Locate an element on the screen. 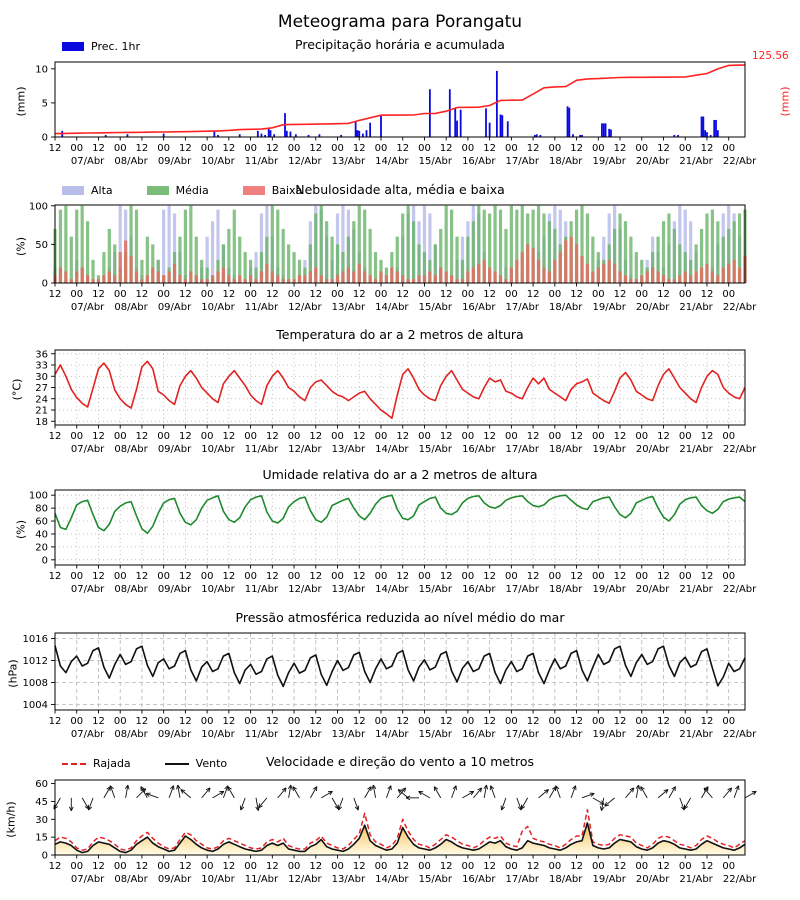 The width and height of the screenshot is (800, 900). y-tick-label: 1004 is located at coordinates (35, 705).